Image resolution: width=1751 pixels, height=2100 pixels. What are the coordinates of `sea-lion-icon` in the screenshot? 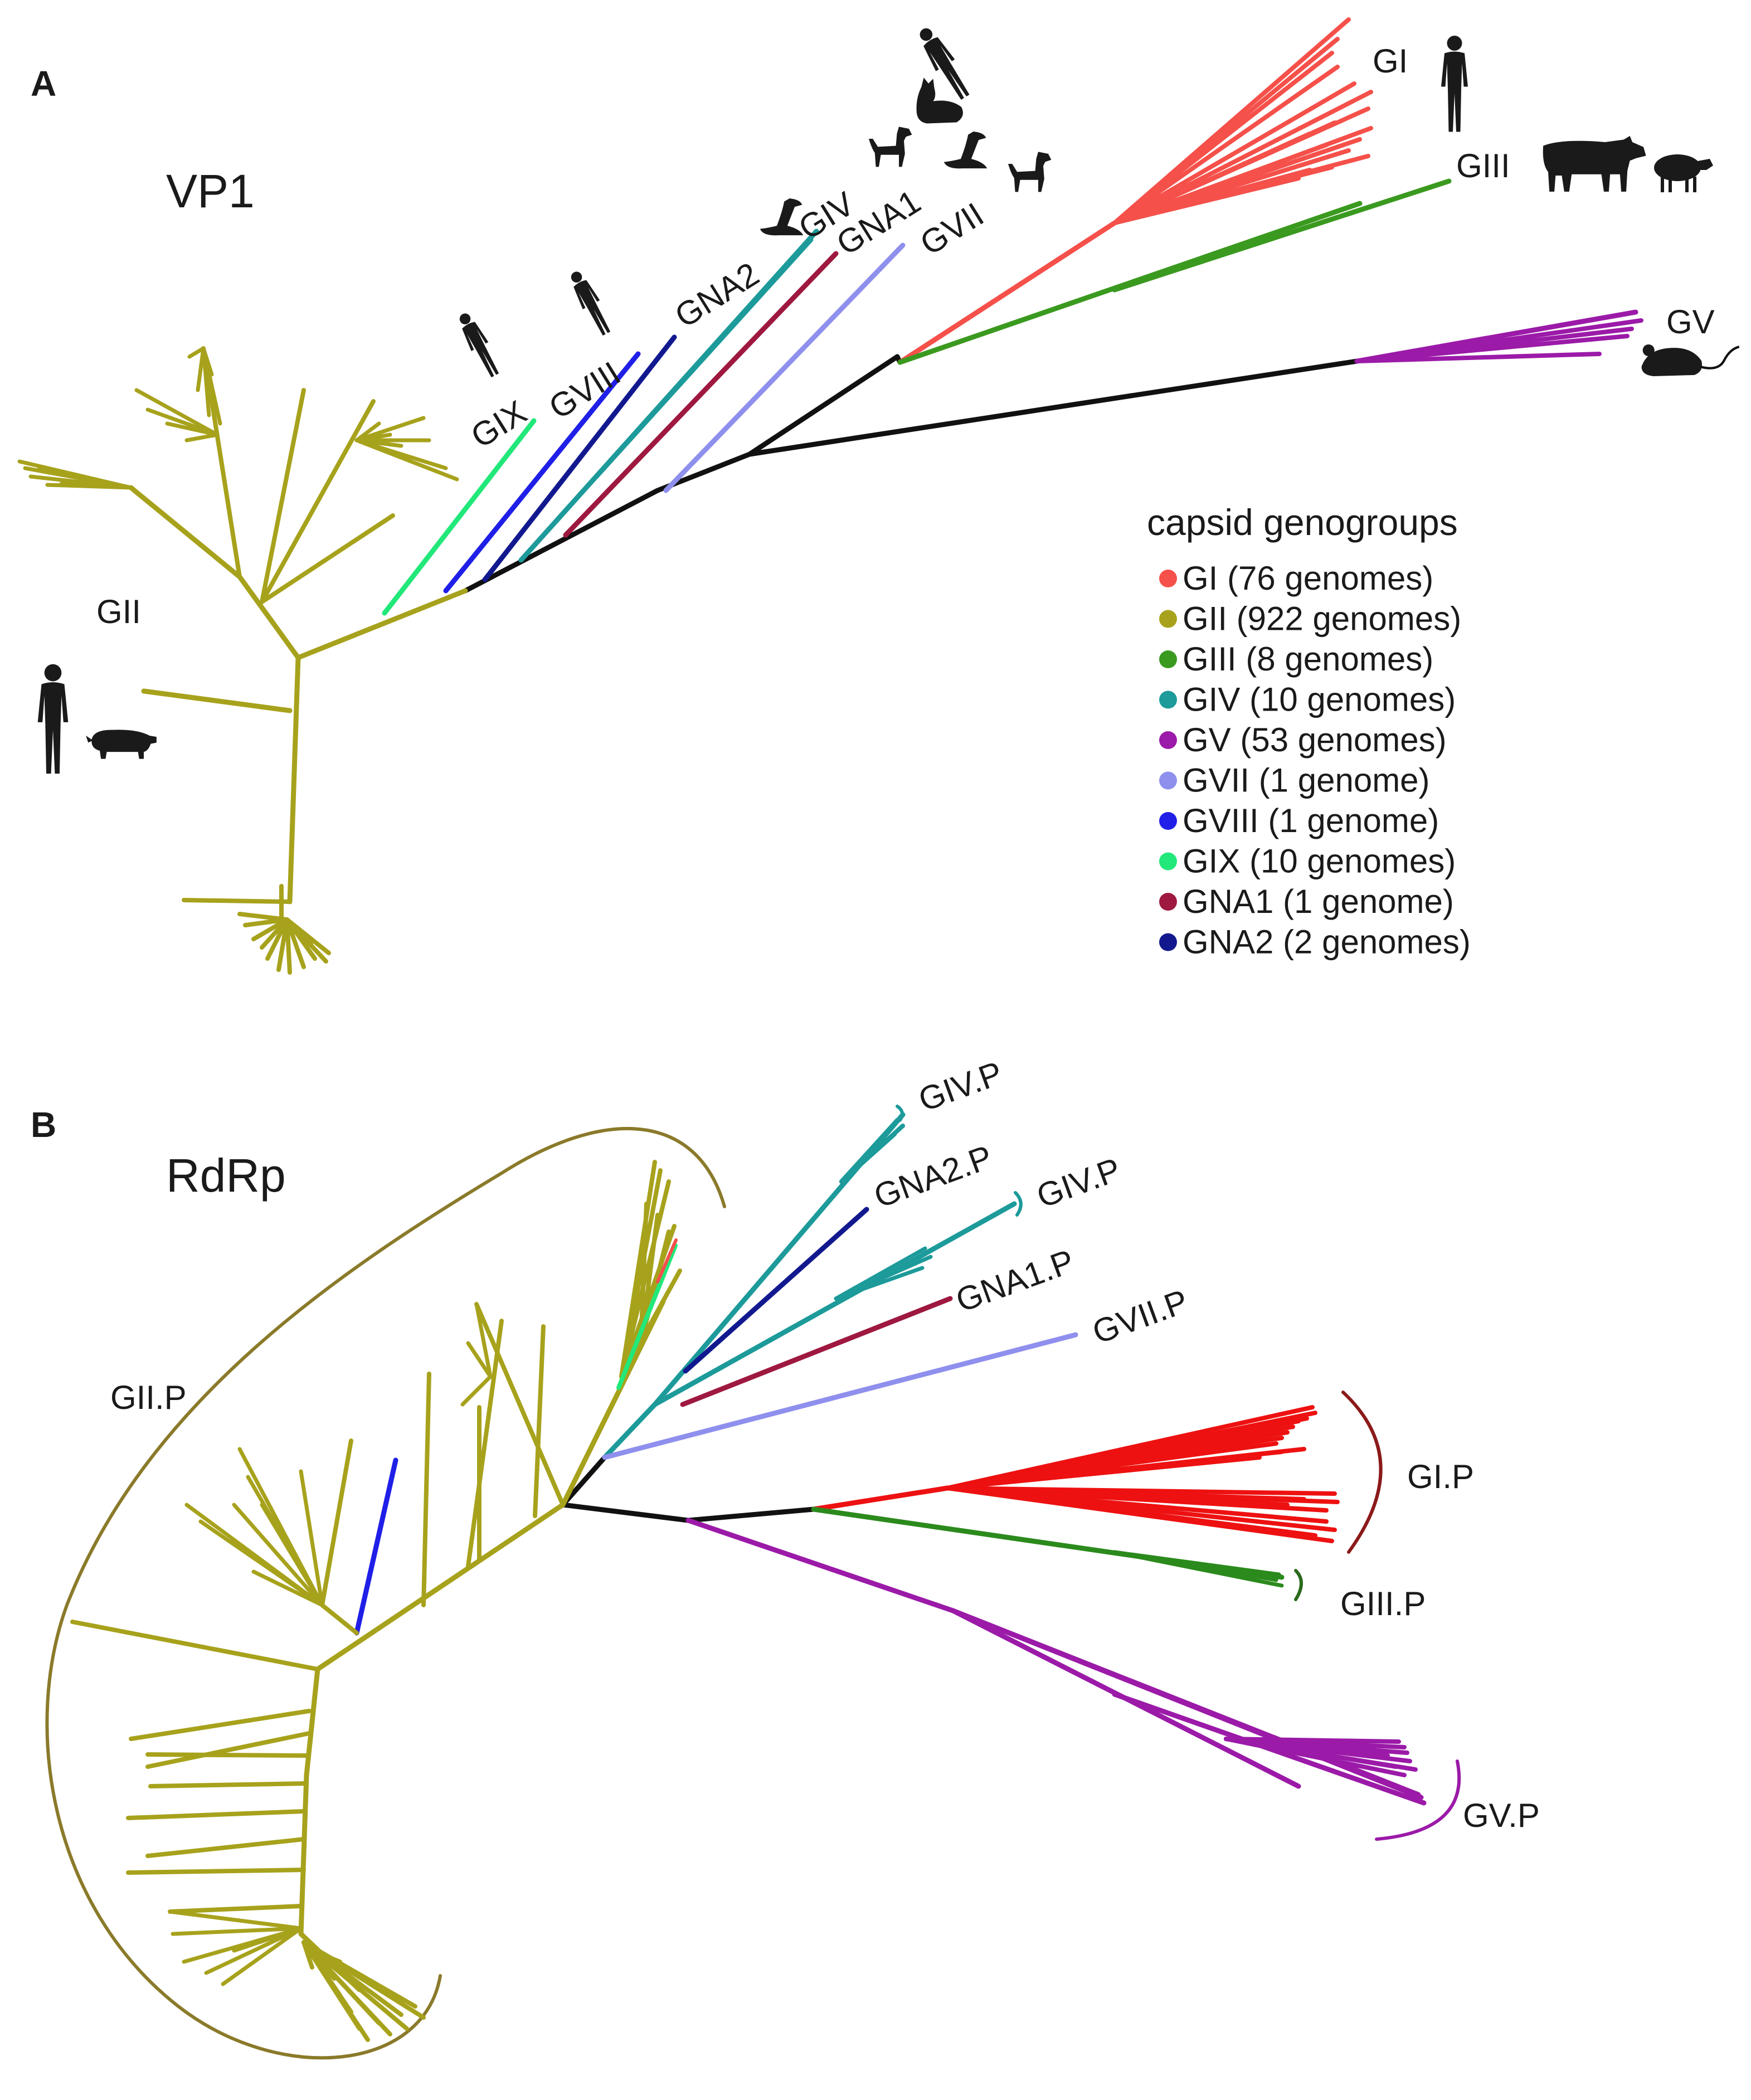 It's located at (965, 150).